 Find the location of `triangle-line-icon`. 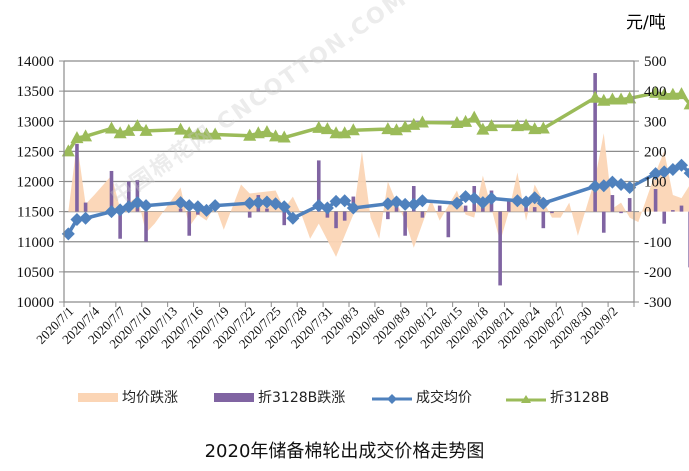

triangle-line-icon is located at coordinates (526, 397).